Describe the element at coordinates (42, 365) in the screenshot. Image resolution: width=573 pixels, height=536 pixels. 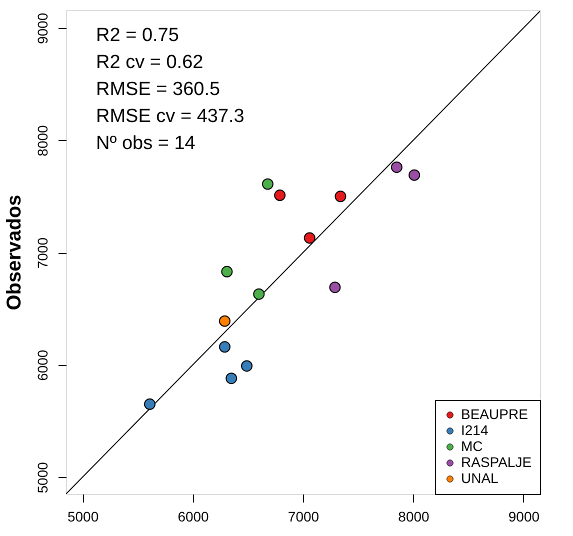
I see `y-tick-label: 6000` at that location.